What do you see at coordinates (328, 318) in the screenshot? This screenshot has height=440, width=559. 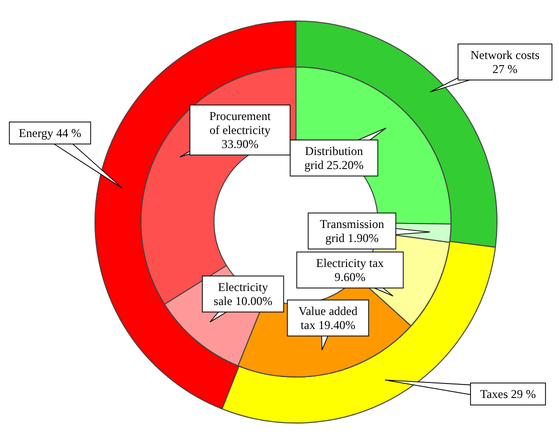 I see `slice-label: Value added tax 19.40%` at bounding box center [328, 318].